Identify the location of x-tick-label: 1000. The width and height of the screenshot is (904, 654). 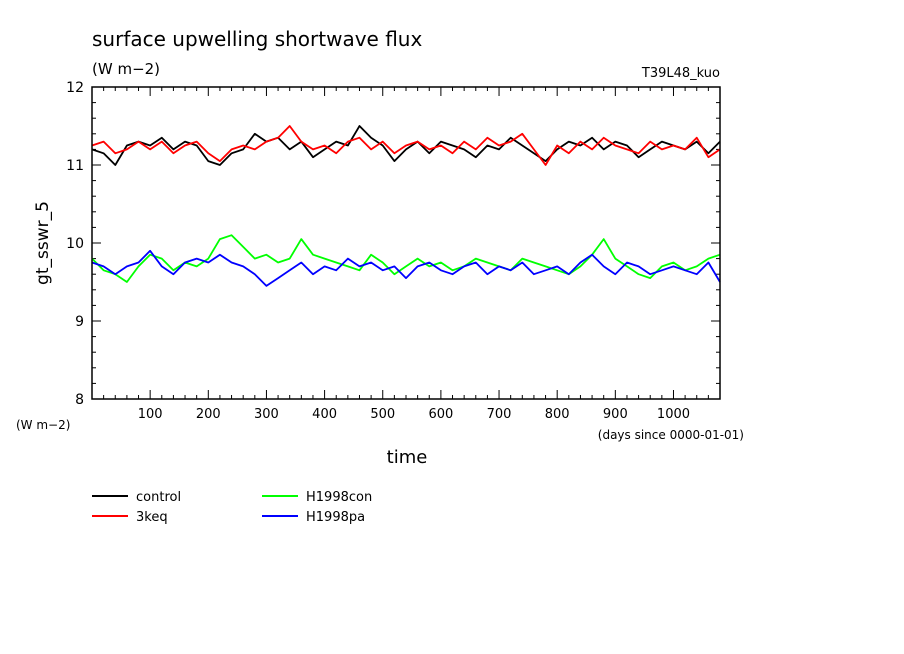
(673, 414).